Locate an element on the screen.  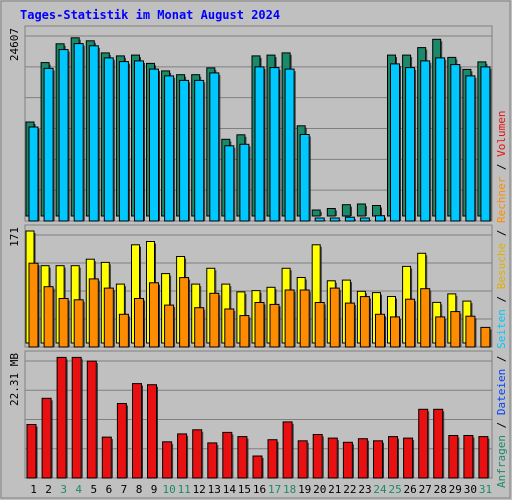
x-tick-label: 6 is located at coordinates (109, 489).